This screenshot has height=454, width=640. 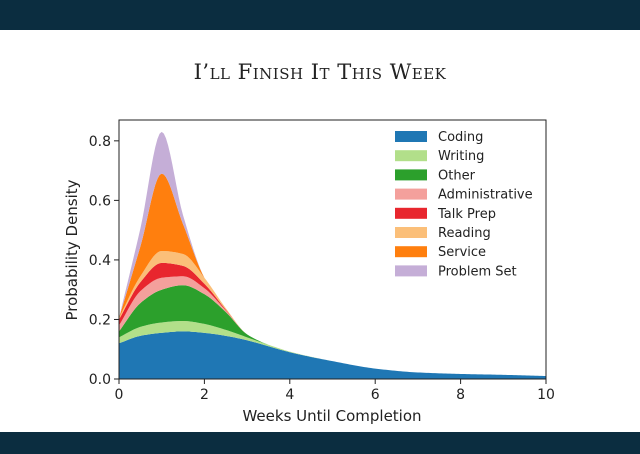 What do you see at coordinates (411, 156) in the screenshot?
I see `legend-swatch-writing` at bounding box center [411, 156].